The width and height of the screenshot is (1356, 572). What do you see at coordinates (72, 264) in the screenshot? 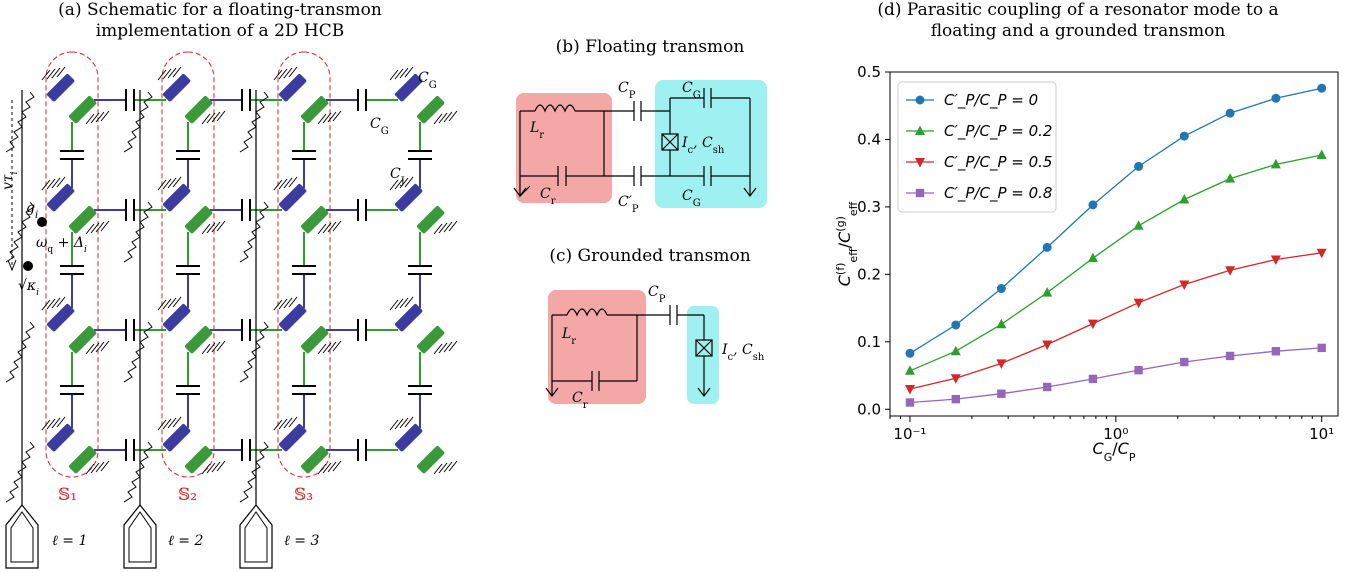
I see `set-outline` at bounding box center [72, 264].